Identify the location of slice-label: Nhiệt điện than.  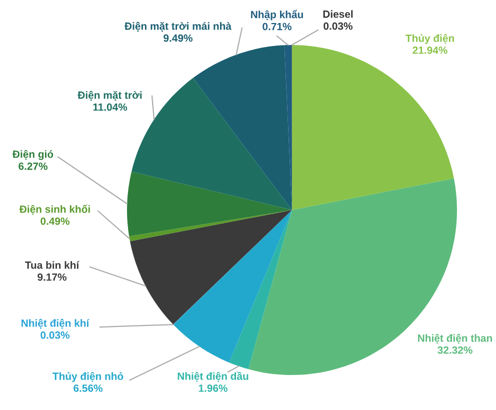
(455, 339).